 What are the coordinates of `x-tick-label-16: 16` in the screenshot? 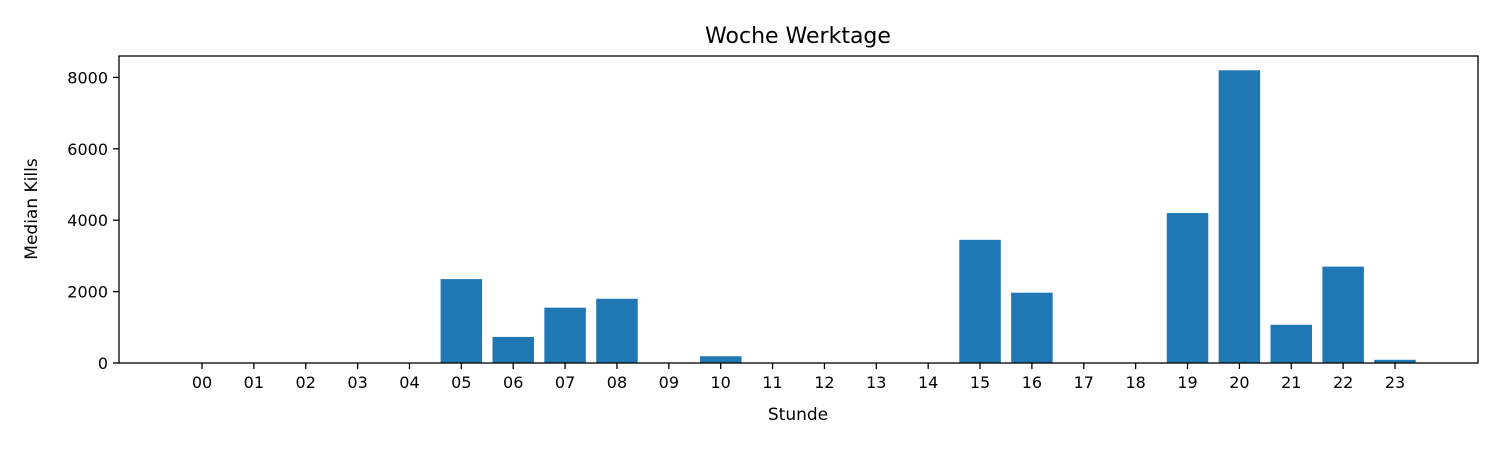 It's located at (1032, 382).